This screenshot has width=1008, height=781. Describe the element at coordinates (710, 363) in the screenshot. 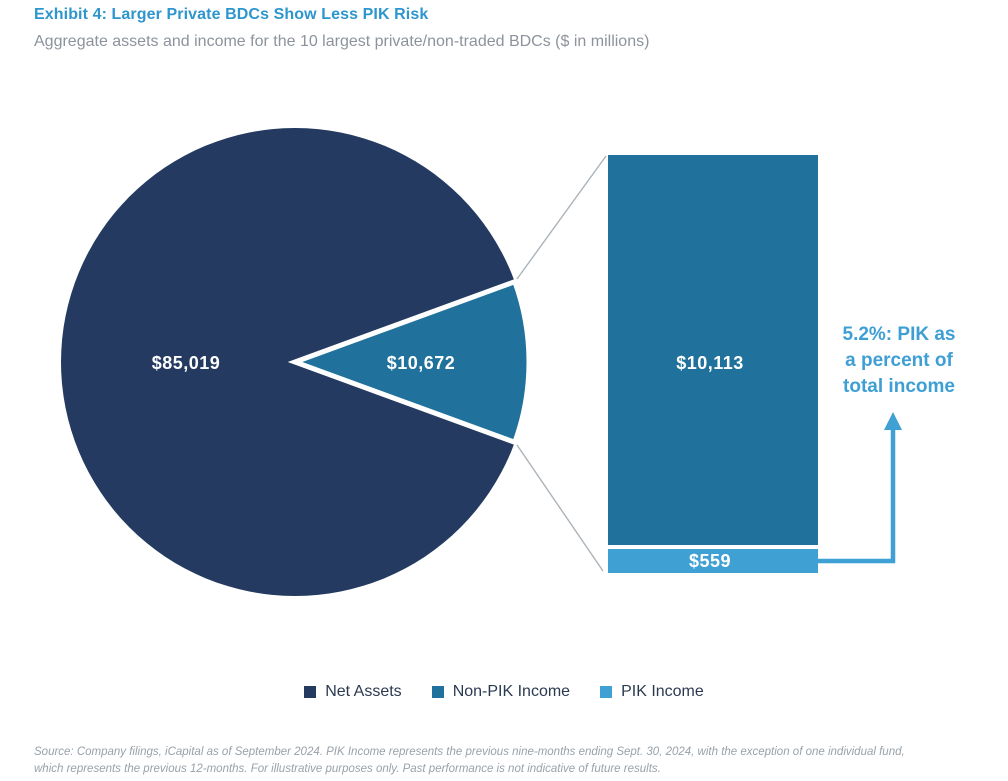

I see `label-non-pik-income: $10,113` at that location.